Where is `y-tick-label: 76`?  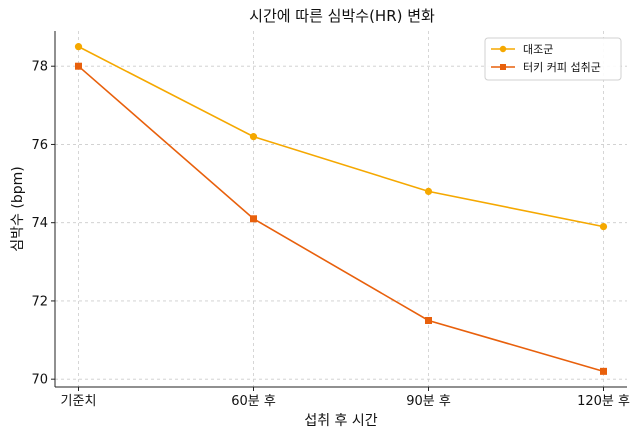
y-tick-label: 76 is located at coordinates (39, 145).